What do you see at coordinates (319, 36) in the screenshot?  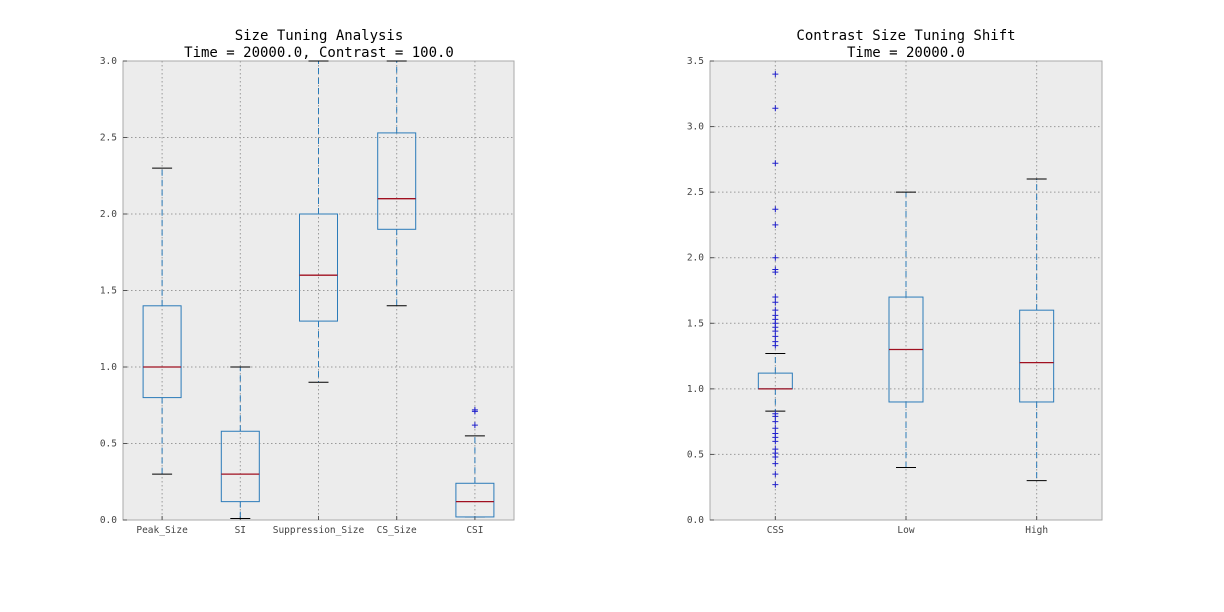 I see `chart-title-line1: Size Tuning Analysis` at bounding box center [319, 36].